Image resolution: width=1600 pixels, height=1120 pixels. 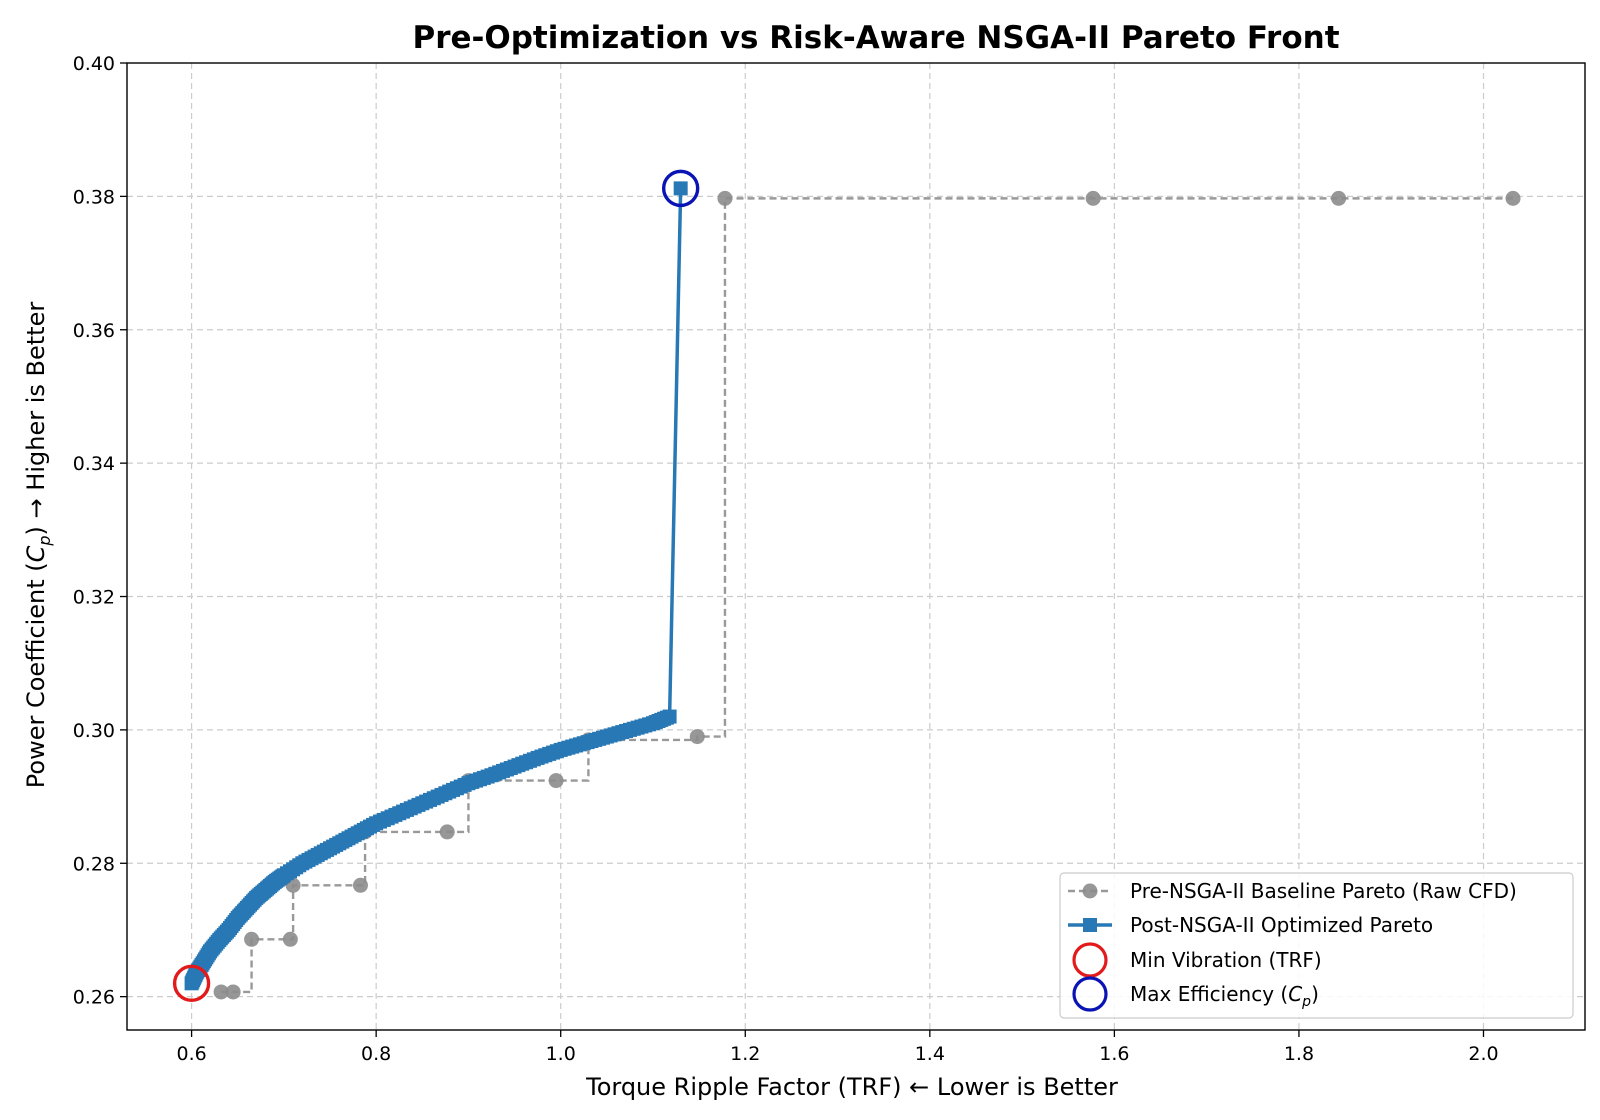 What do you see at coordinates (94, 598) in the screenshot?
I see `y-tick-label: 0.32` at bounding box center [94, 598].